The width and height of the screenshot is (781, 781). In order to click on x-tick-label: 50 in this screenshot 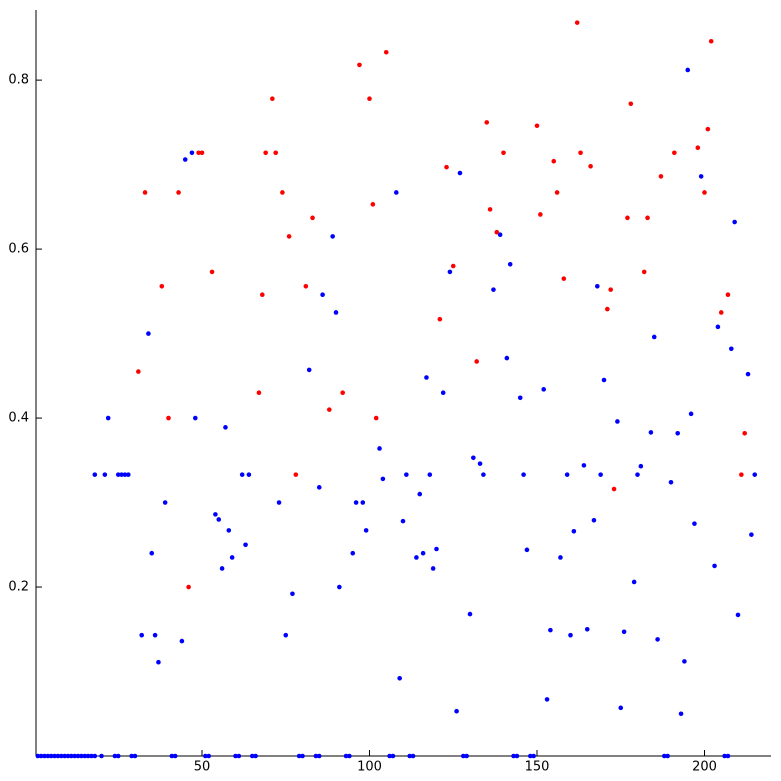, I will do `click(202, 767)`.